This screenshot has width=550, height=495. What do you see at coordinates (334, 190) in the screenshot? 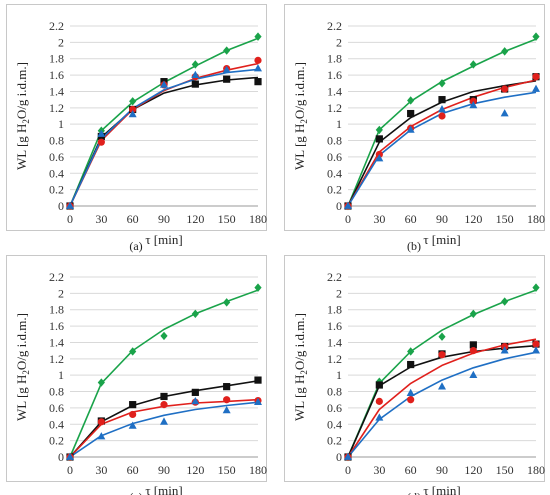
I see `y-tick-label: 0.2` at bounding box center [334, 190].